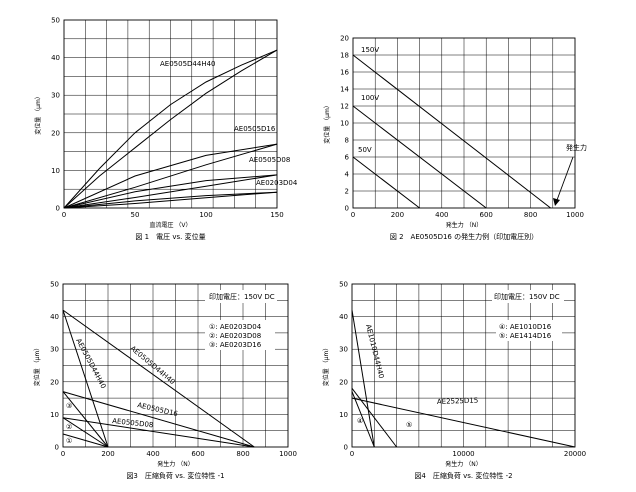 This screenshot has width=636, height=492. What do you see at coordinates (463, 365) in the screenshot?
I see `chart4-frame` at bounding box center [463, 365].